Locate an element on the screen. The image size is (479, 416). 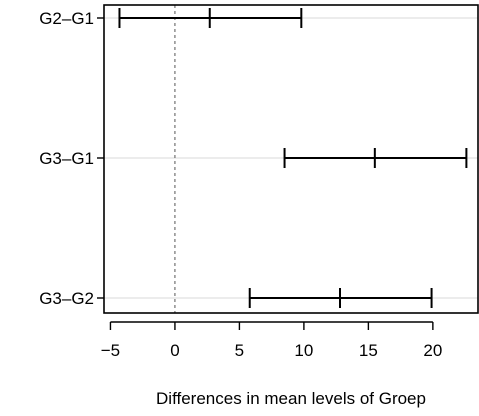
x-tick-label: 10 is located at coordinates (303, 350).